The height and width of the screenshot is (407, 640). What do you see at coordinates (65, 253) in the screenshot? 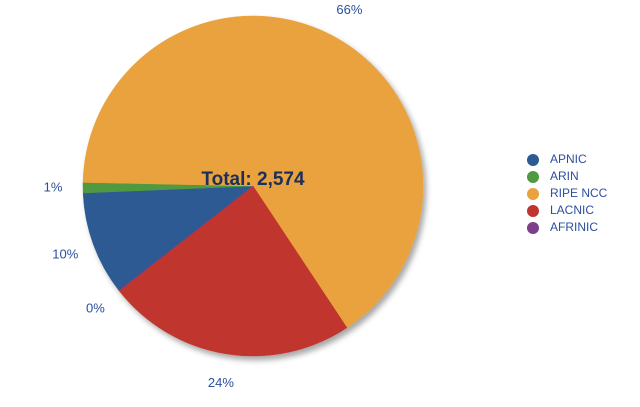
I see `slice-label: 10%` at bounding box center [65, 253].